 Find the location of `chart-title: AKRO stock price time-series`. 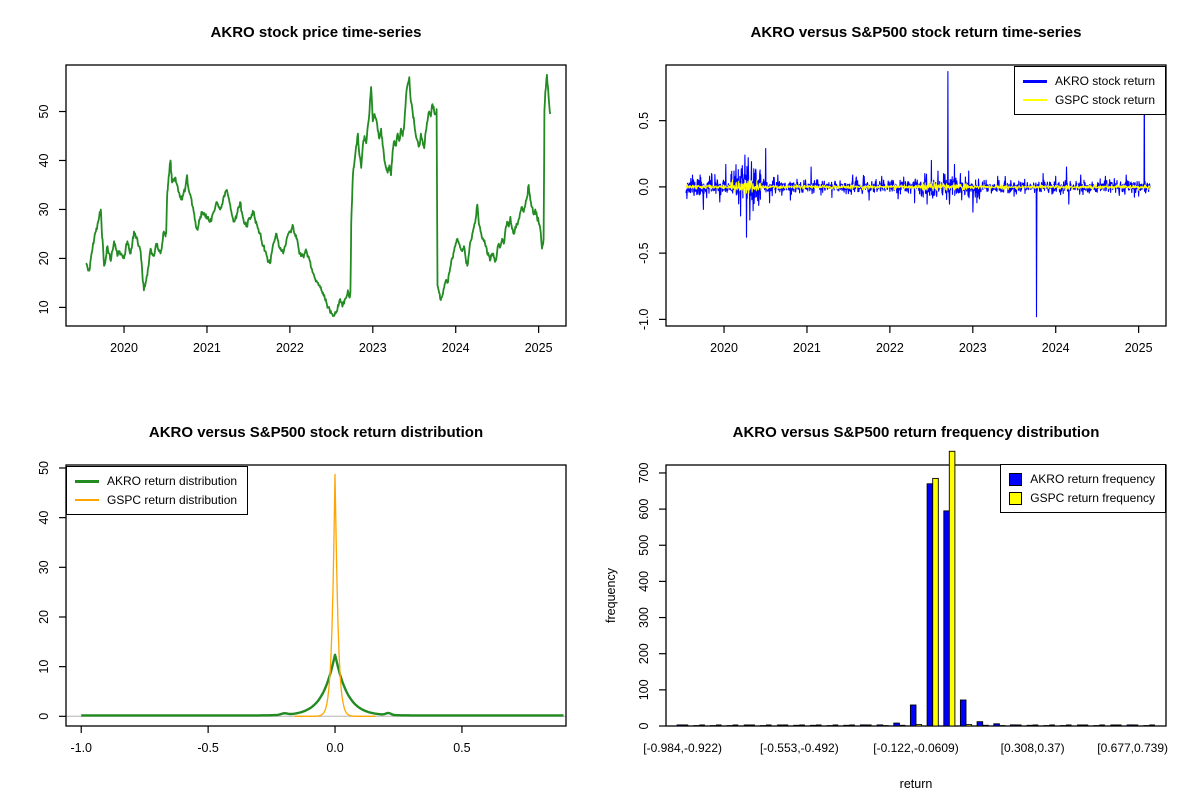

chart-title: AKRO stock price time-series is located at coordinates (316, 32).